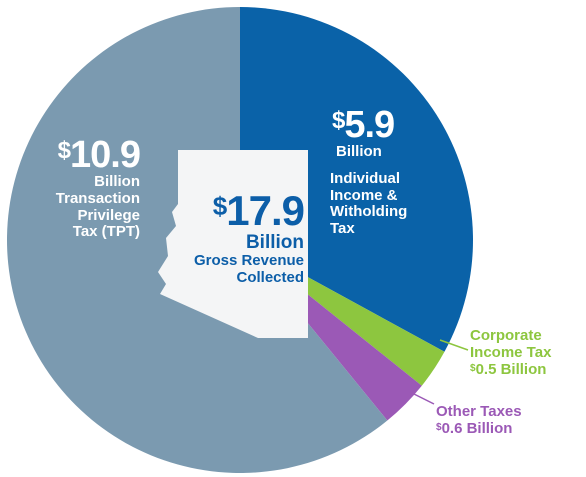 The image size is (586, 477). What do you see at coordinates (486, 369) in the screenshot?
I see `corp-amount: 0.5` at bounding box center [486, 369].